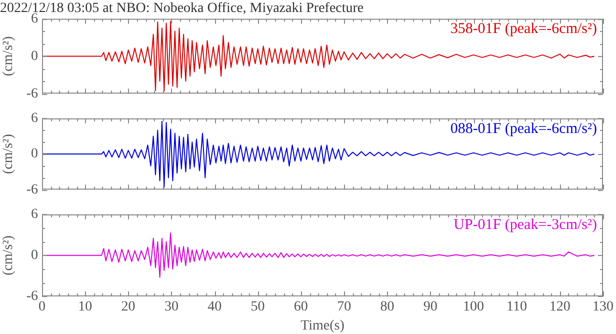 The image size is (616, 334). Describe the element at coordinates (523, 29) in the screenshot. I see `series-label: 358-01F (peak=-6cm/s²)` at that location.